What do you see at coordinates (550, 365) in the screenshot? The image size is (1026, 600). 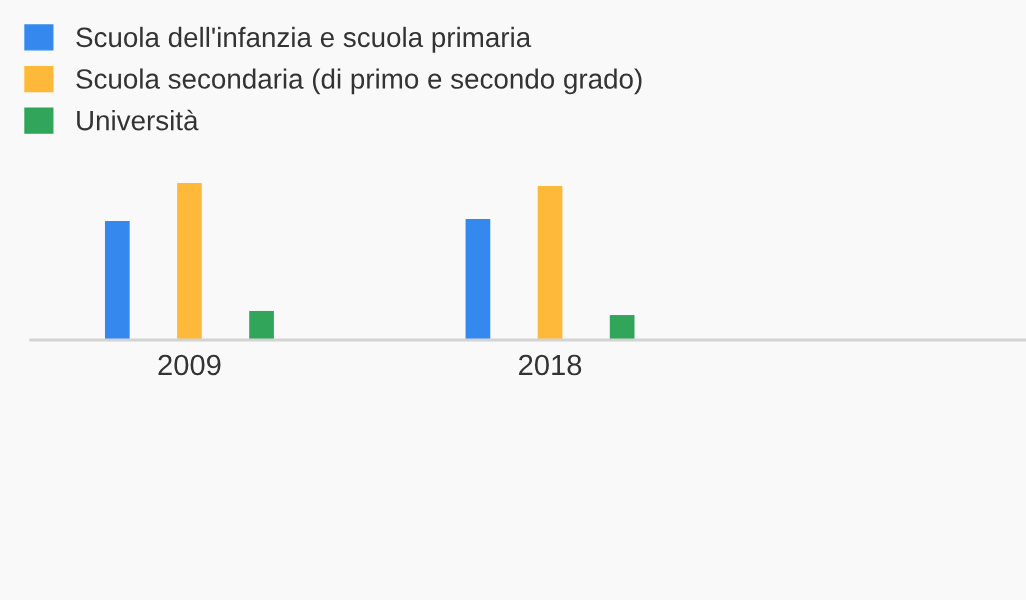 I see `x-tick-label: 2018` at bounding box center [550, 365].